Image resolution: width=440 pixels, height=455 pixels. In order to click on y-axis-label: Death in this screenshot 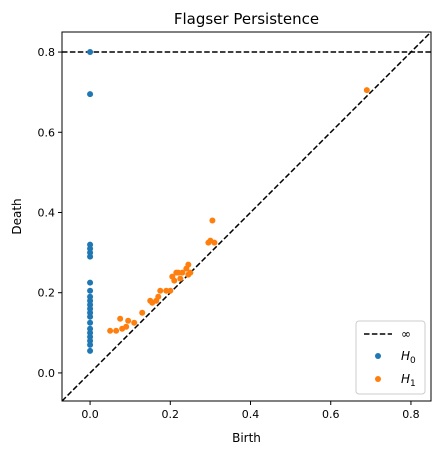, I will do `click(17, 216)`.